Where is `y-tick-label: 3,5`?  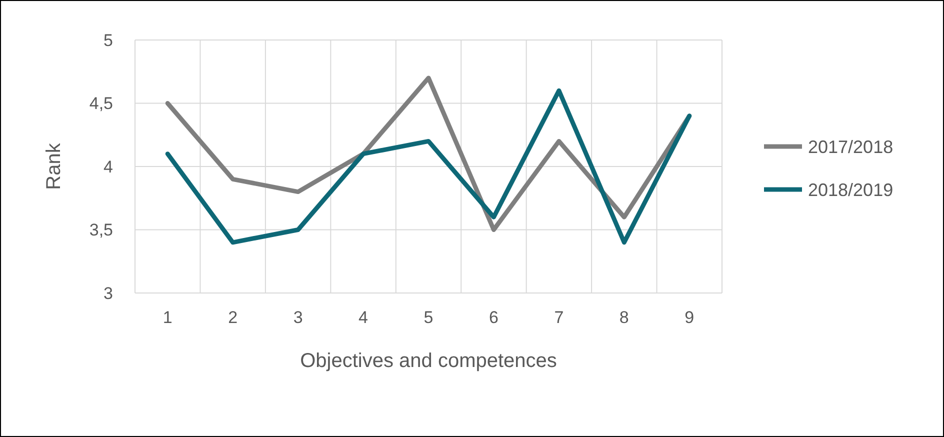 y-tick-label: 3,5 is located at coordinates (101, 230).